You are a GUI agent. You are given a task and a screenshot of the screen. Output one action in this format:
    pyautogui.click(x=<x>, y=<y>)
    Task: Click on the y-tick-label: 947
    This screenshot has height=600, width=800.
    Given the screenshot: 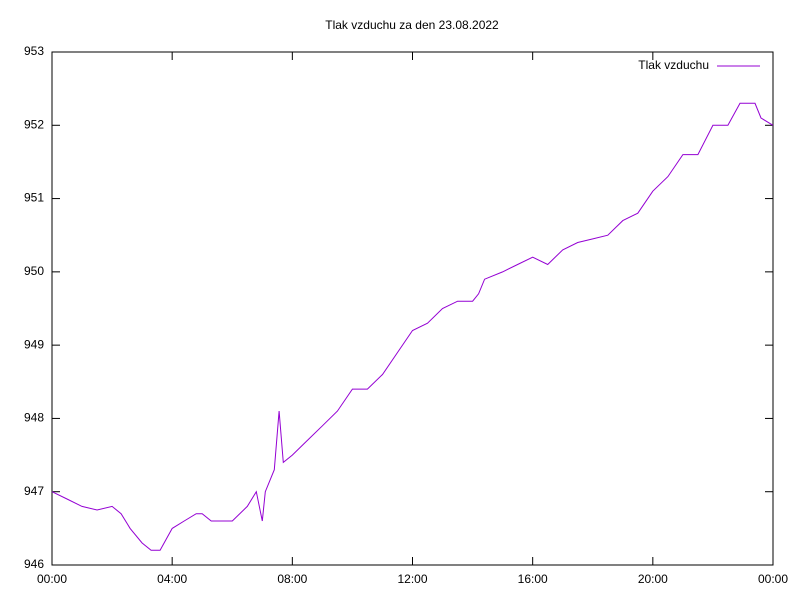 What is the action you would take?
    pyautogui.click(x=34, y=491)
    